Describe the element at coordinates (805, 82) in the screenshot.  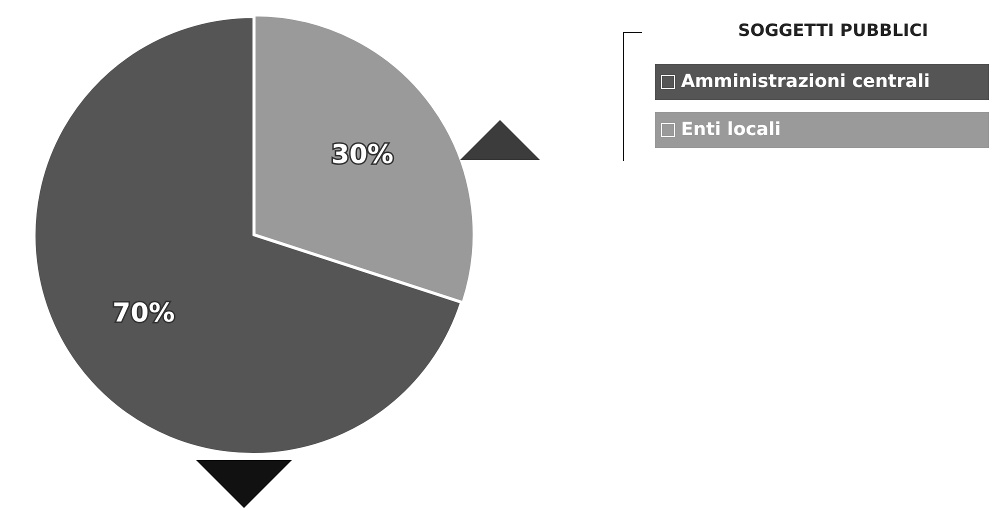
I see `legend-label: Amministrazioni centrali` at that location.